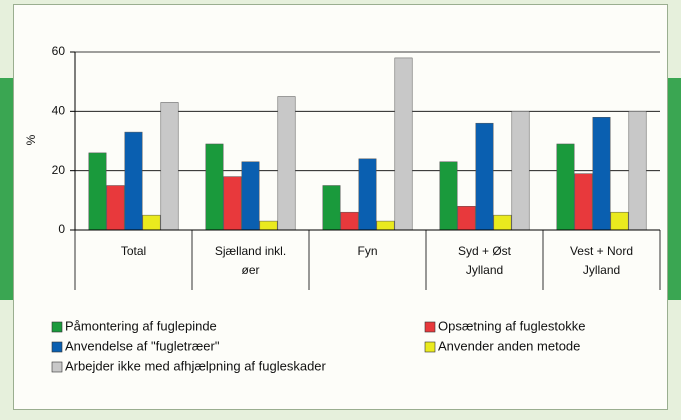 The image size is (681, 420). What do you see at coordinates (59, 111) in the screenshot?
I see `y-tick-label: 40` at bounding box center [59, 111].